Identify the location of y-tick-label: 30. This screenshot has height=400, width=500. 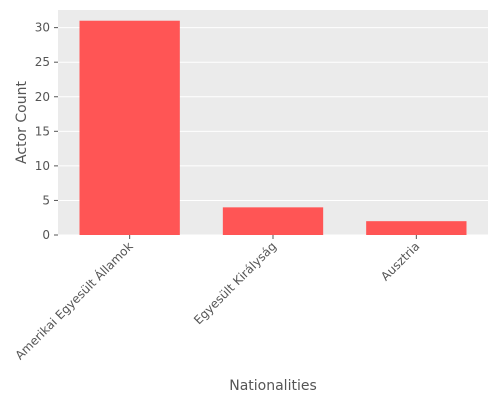
(42, 28).